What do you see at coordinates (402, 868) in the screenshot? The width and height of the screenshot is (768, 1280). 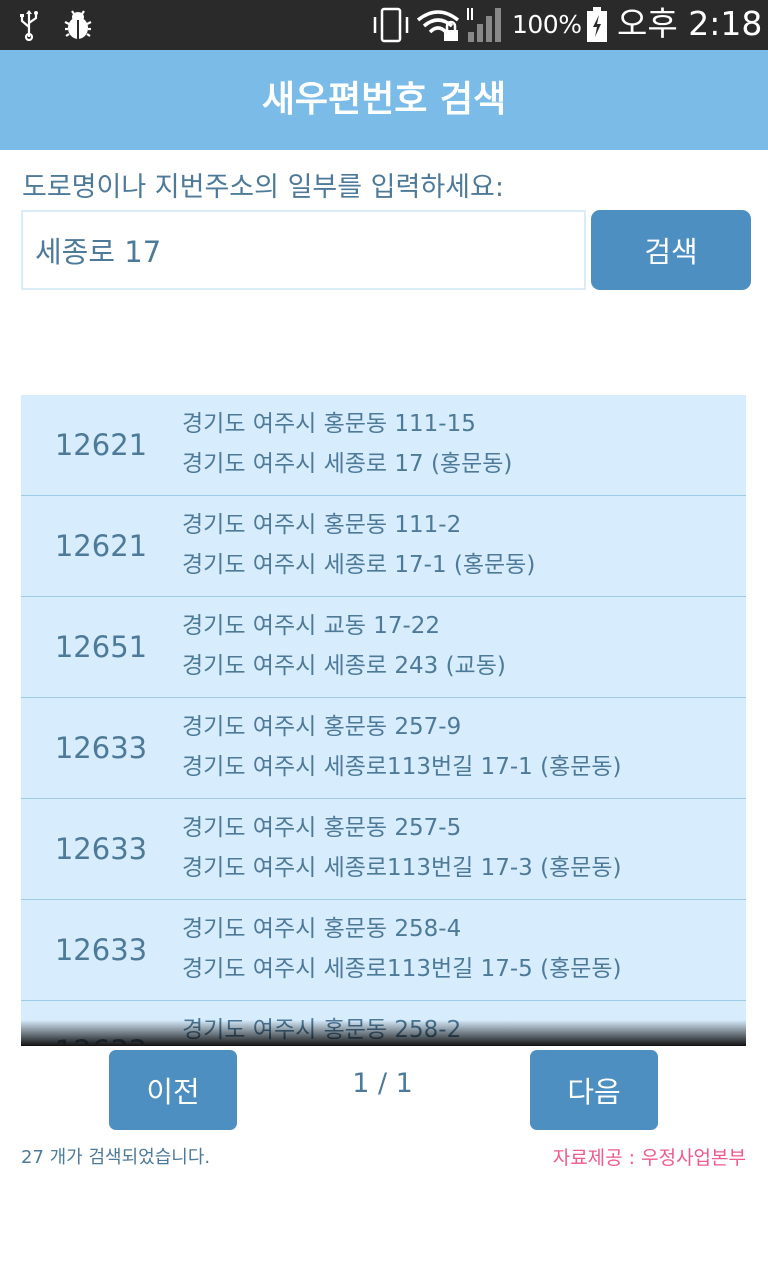 I see `road-address: 경기도 여주시 세종로113번길 17-3 (홍문동)` at bounding box center [402, 868].